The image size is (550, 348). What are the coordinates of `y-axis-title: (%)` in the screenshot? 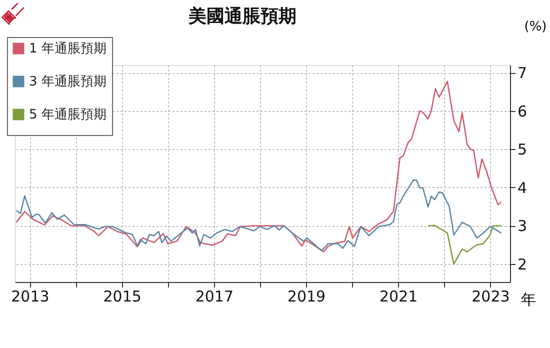 It's located at (535, 27).